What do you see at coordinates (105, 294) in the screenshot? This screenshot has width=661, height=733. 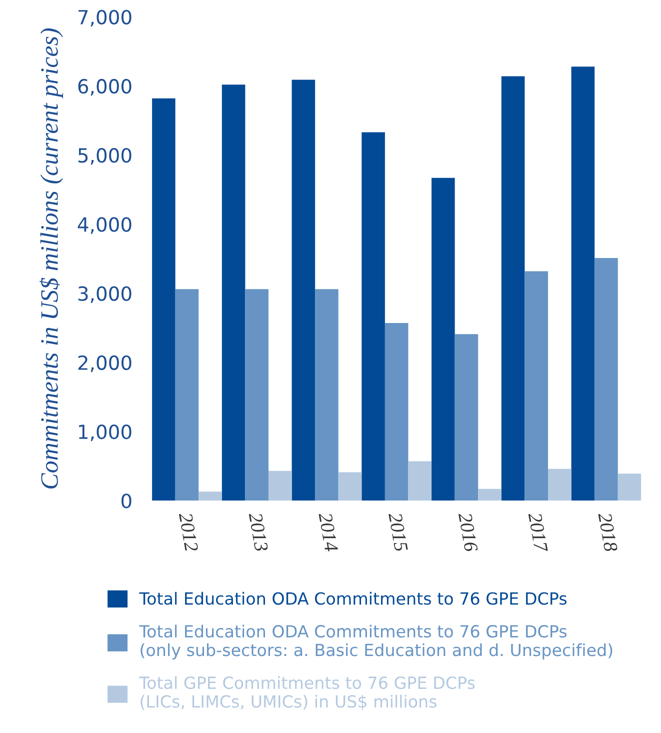 I see `y-tick-label: 3,000` at bounding box center [105, 294].